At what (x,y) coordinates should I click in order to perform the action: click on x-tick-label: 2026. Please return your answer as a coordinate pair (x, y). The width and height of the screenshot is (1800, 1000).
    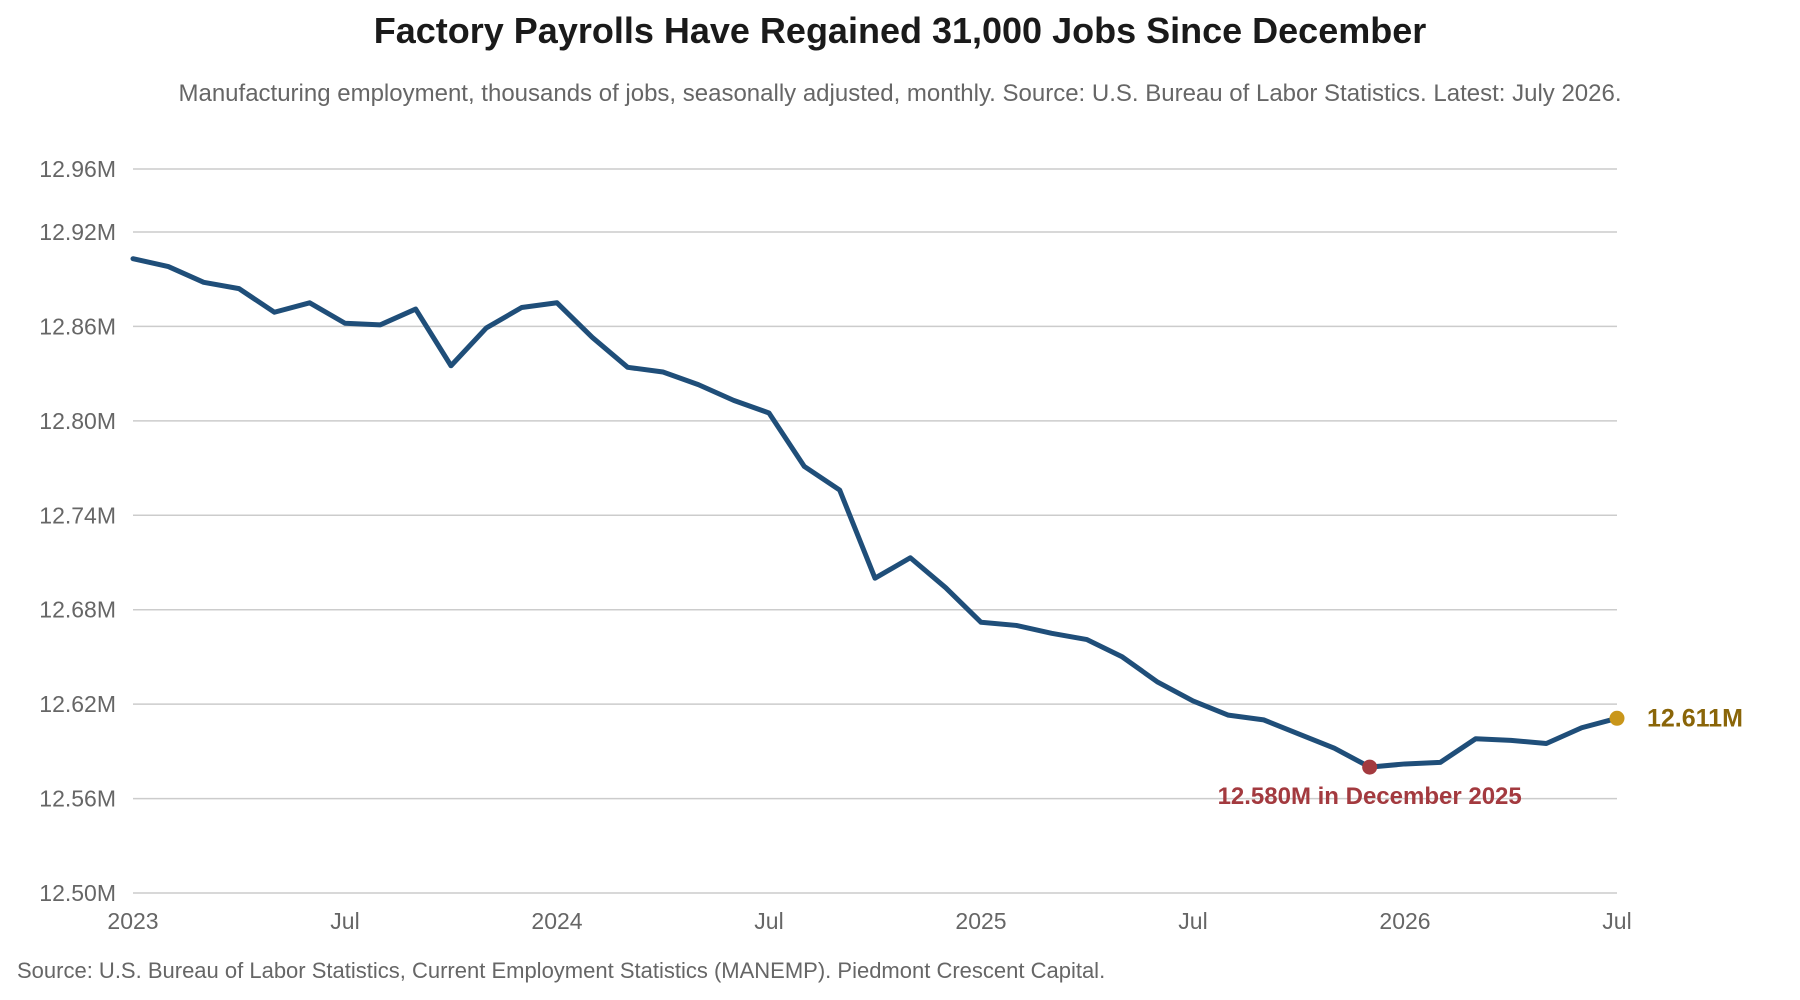
    Looking at the image, I should click on (1404, 921).